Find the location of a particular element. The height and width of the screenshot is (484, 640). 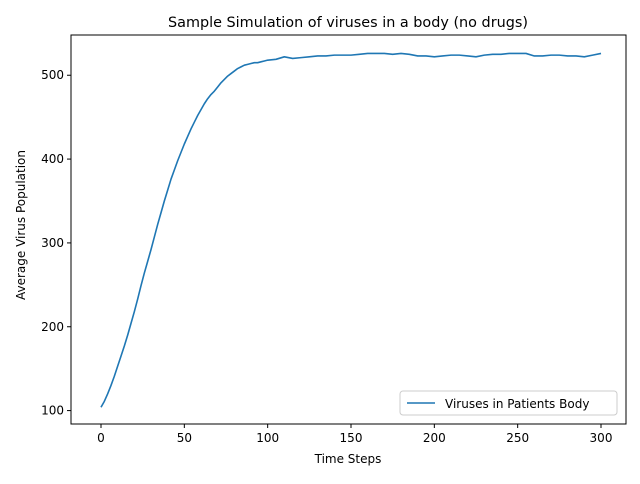

y-tick-label: 200 is located at coordinates (52, 327).